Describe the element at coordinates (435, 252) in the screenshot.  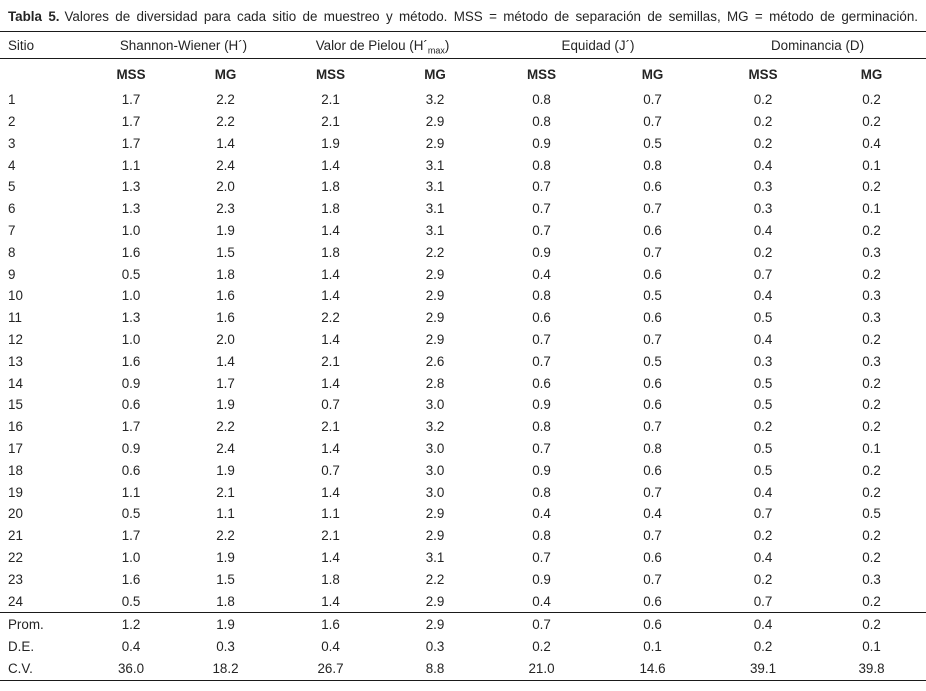
I see `value-cell: 2.2` at that location.